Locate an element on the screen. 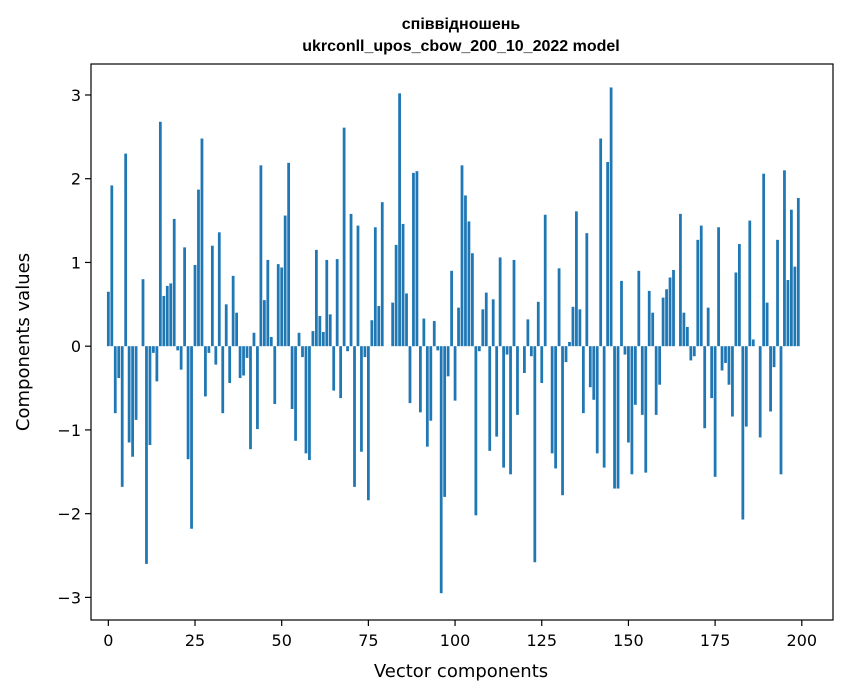 The width and height of the screenshot is (847, 696). x-tick-label: 75 is located at coordinates (368, 640).